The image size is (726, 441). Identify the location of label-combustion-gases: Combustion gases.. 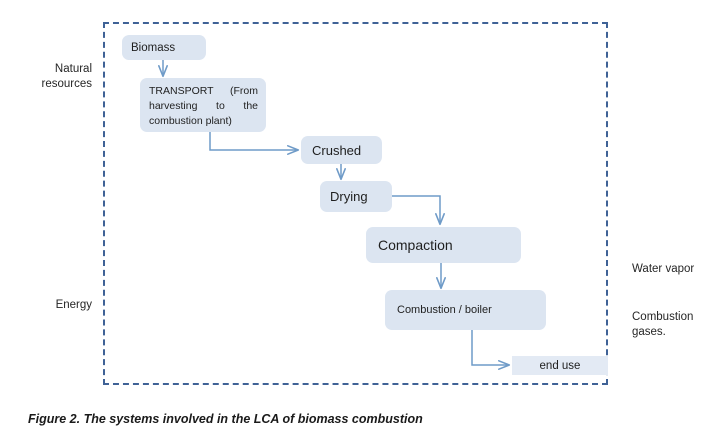
(663, 324).